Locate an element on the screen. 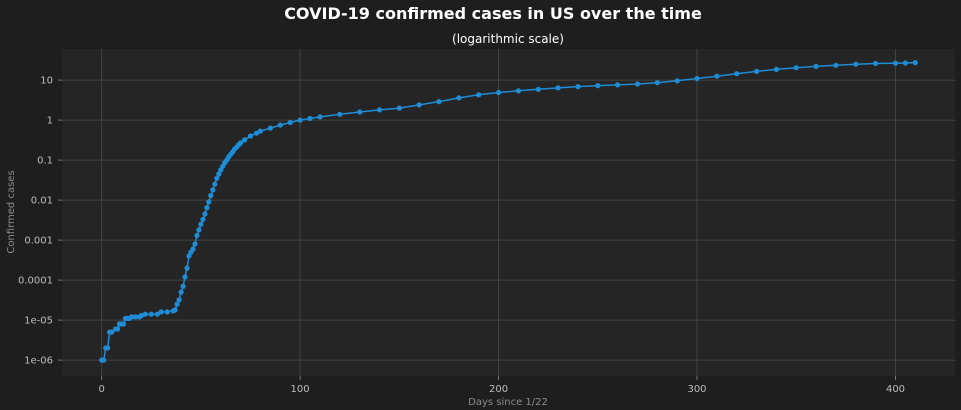  y-tick-label: 0.0001 is located at coordinates (35, 281).